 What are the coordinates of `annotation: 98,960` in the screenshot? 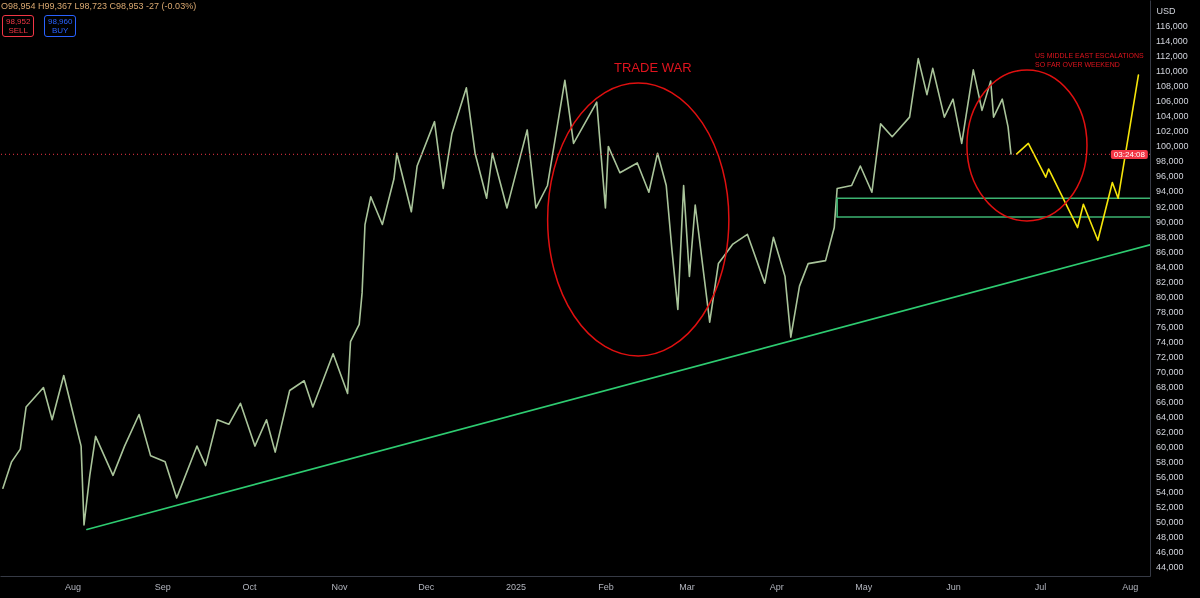 It's located at (60, 21).